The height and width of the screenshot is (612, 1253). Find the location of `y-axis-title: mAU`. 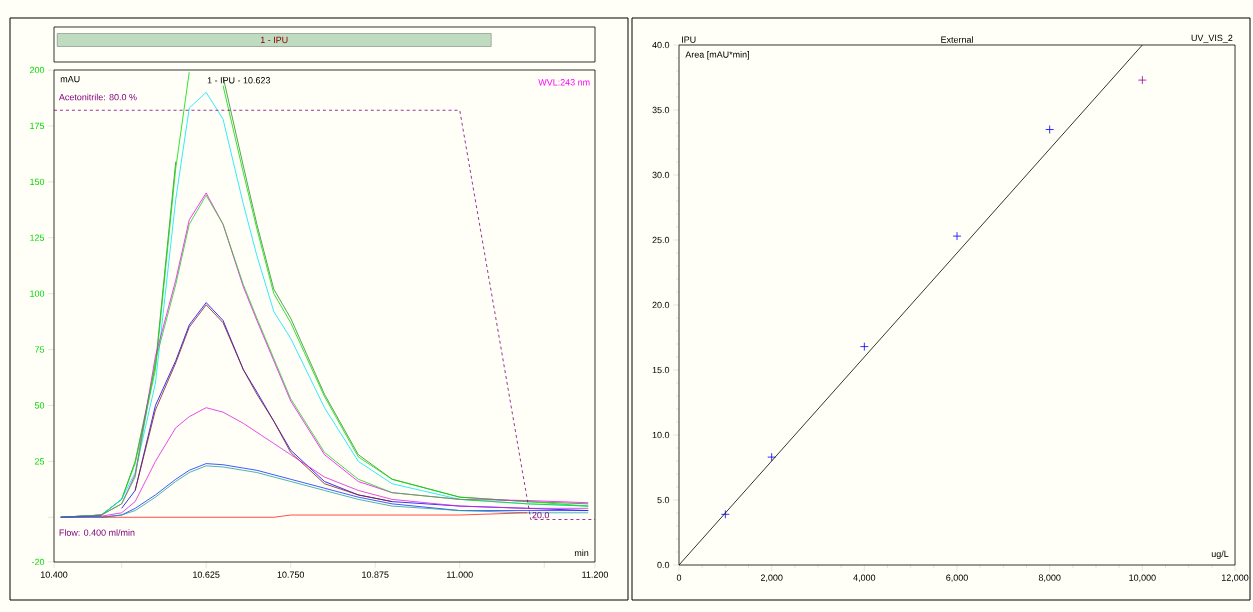

y-axis-title: mAU is located at coordinates (70, 79).